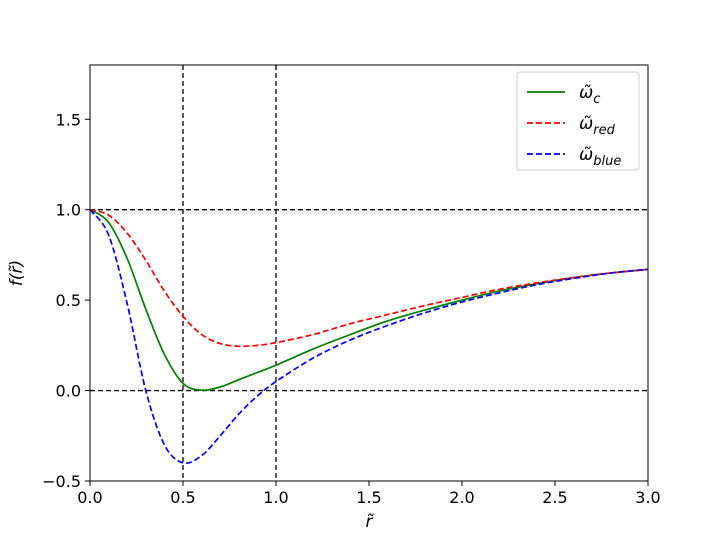 This screenshot has height=540, width=720. Describe the element at coordinates (461, 497) in the screenshot. I see `x-tick-label: 2.0` at that location.